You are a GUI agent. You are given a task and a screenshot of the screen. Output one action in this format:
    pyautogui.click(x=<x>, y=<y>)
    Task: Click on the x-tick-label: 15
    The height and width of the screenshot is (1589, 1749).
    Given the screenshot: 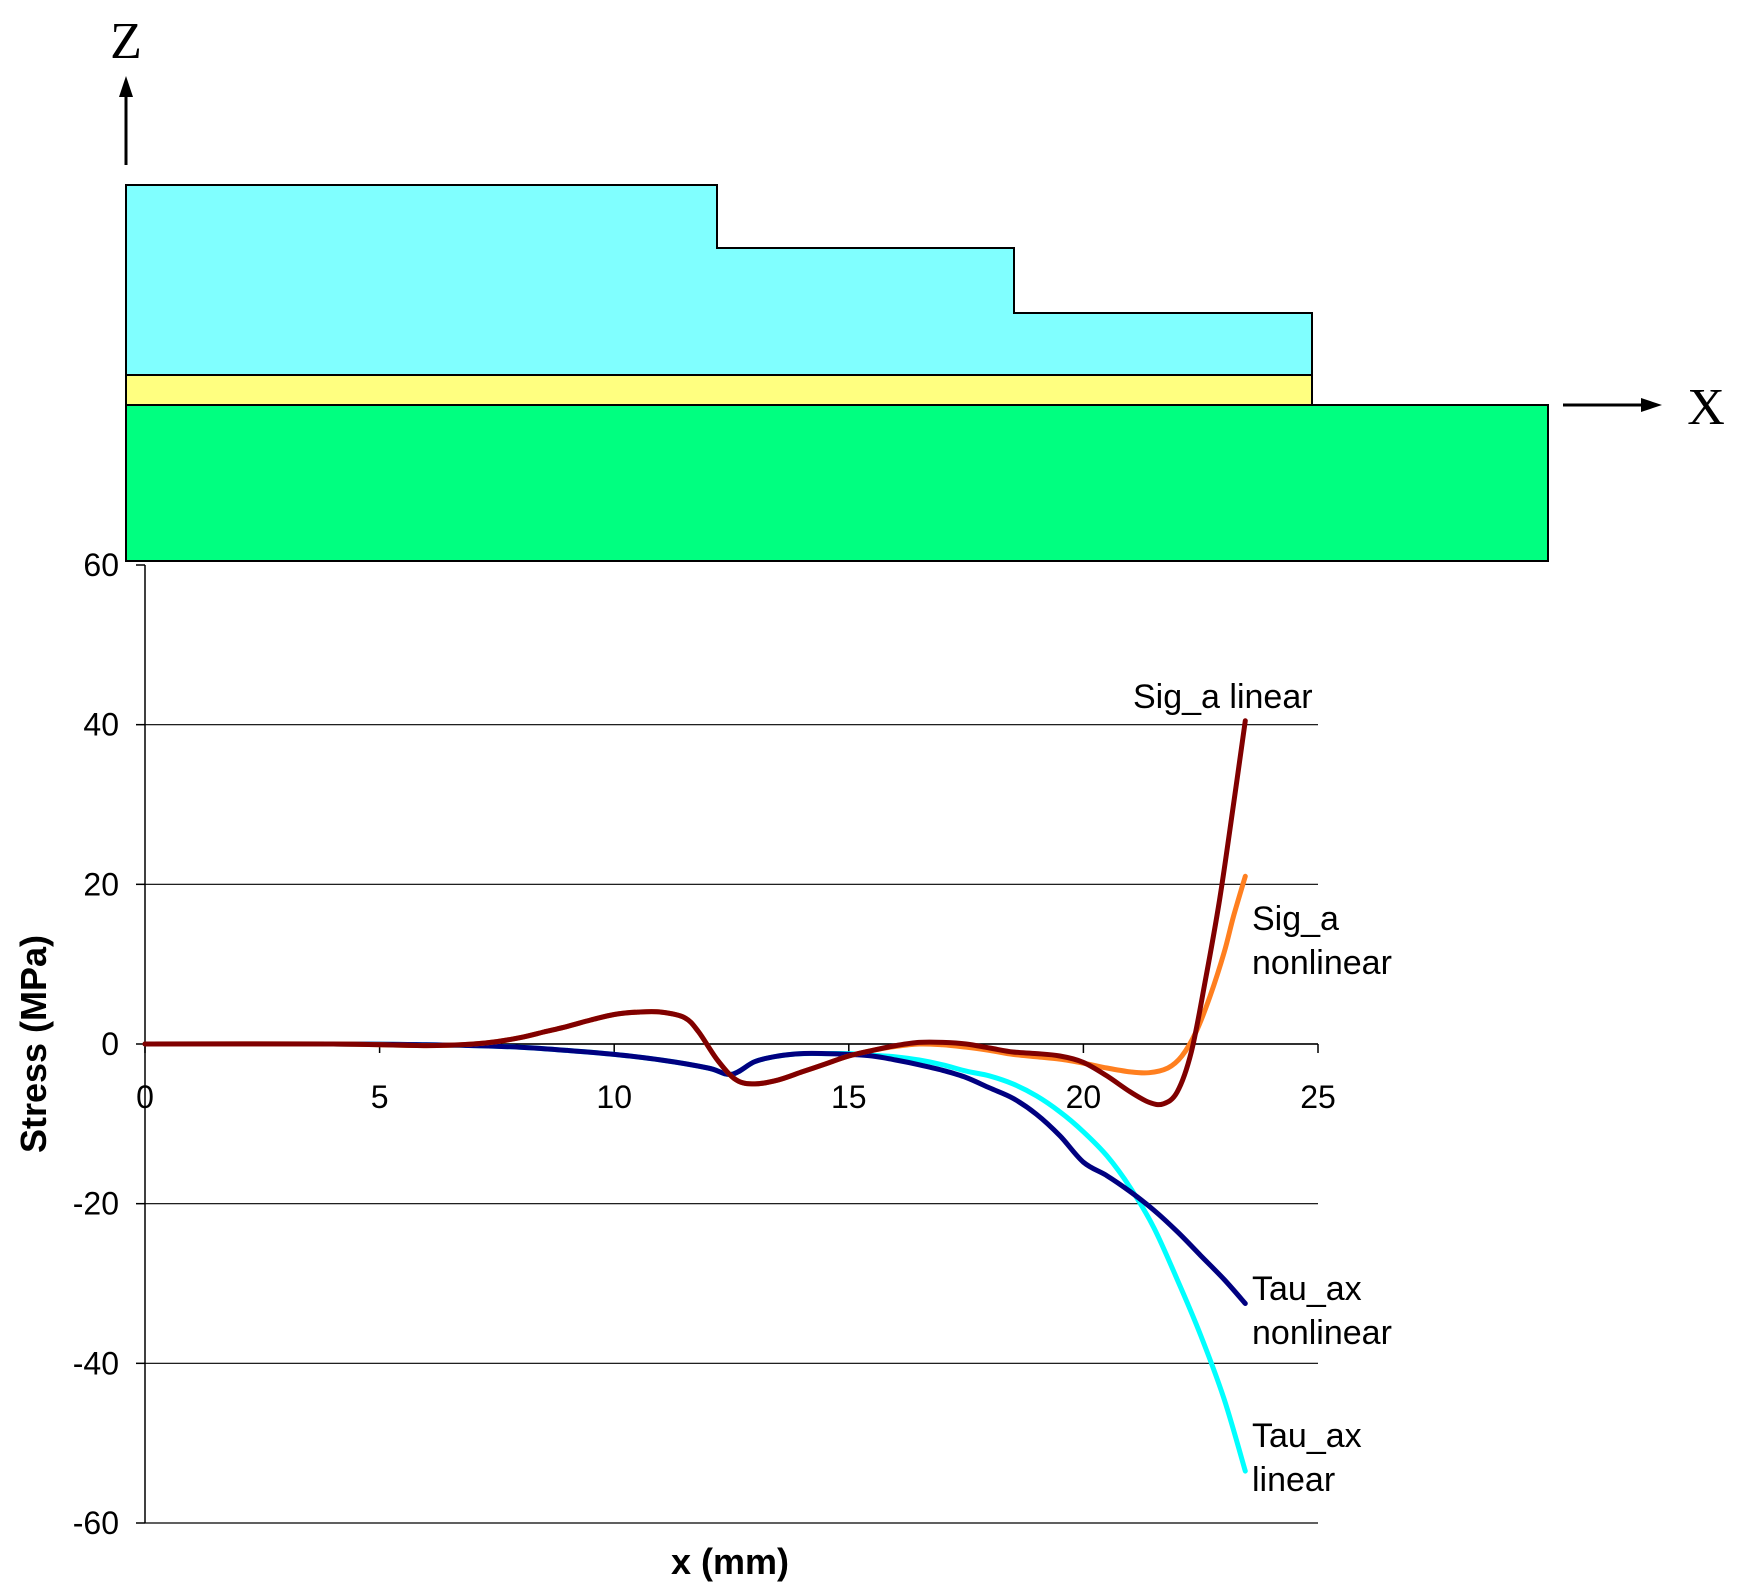 What is the action you would take?
    pyautogui.click(x=849, y=1097)
    